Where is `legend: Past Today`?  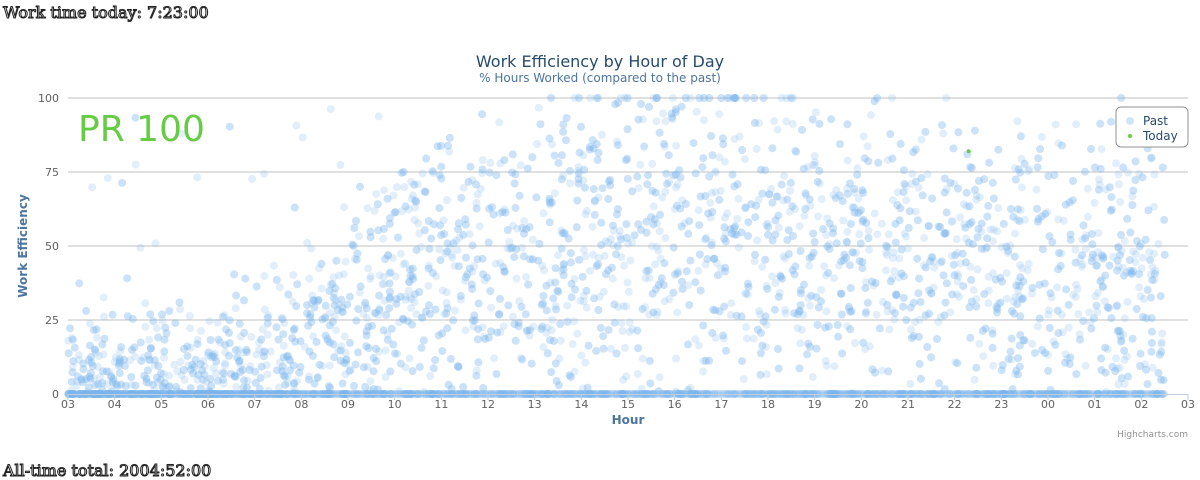 legend: Past Today is located at coordinates (1152, 127).